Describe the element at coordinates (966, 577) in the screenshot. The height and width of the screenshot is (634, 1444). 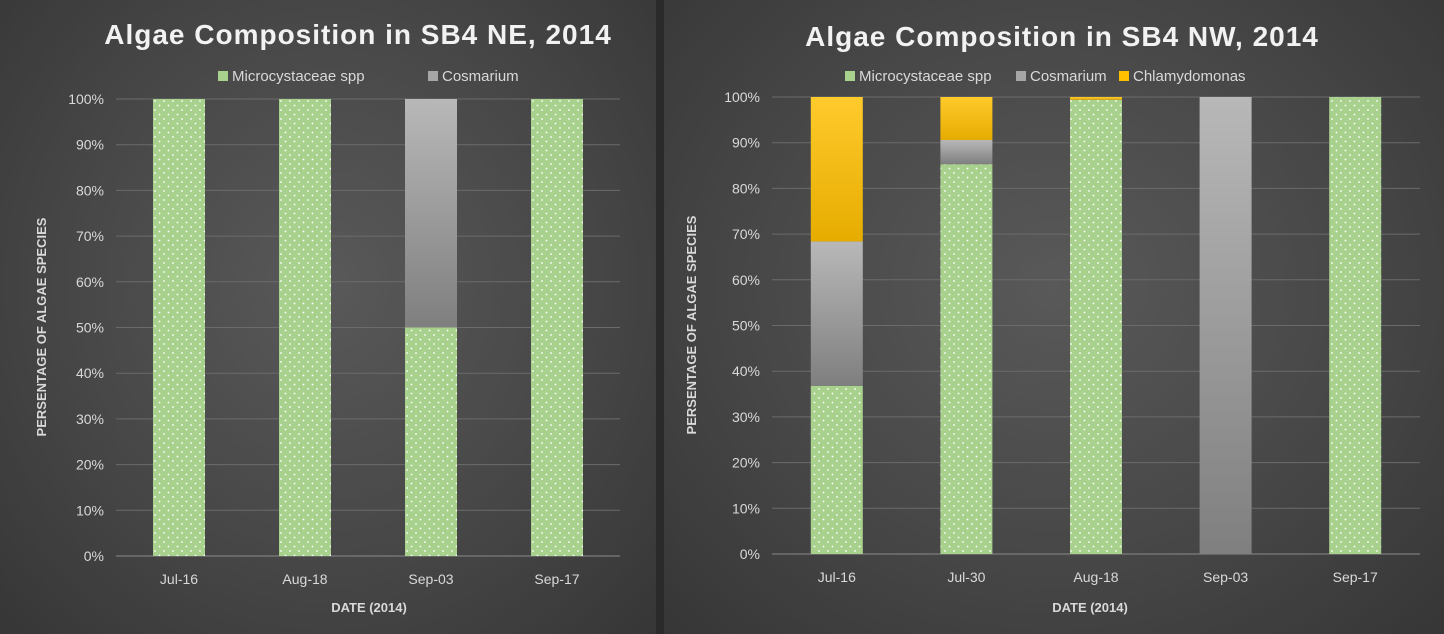
I see `x-tick-label: Jul-30` at that location.